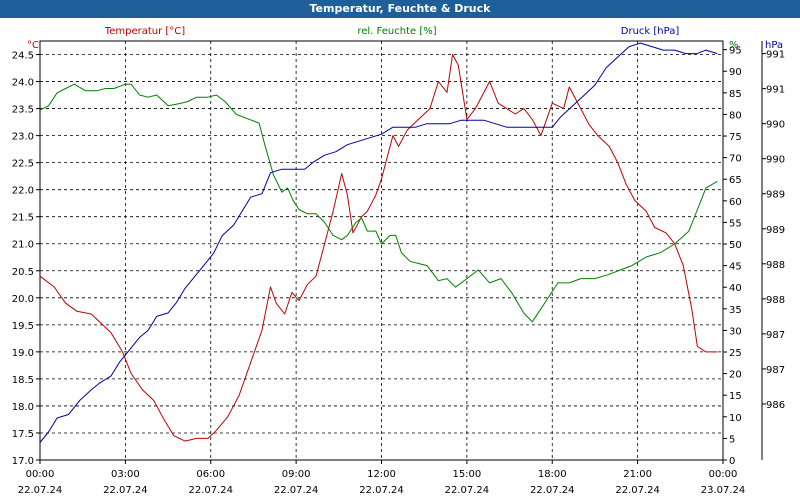 This screenshot has height=500, width=800. What do you see at coordinates (210, 474) in the screenshot?
I see `time-tick-label: 06:00` at bounding box center [210, 474].